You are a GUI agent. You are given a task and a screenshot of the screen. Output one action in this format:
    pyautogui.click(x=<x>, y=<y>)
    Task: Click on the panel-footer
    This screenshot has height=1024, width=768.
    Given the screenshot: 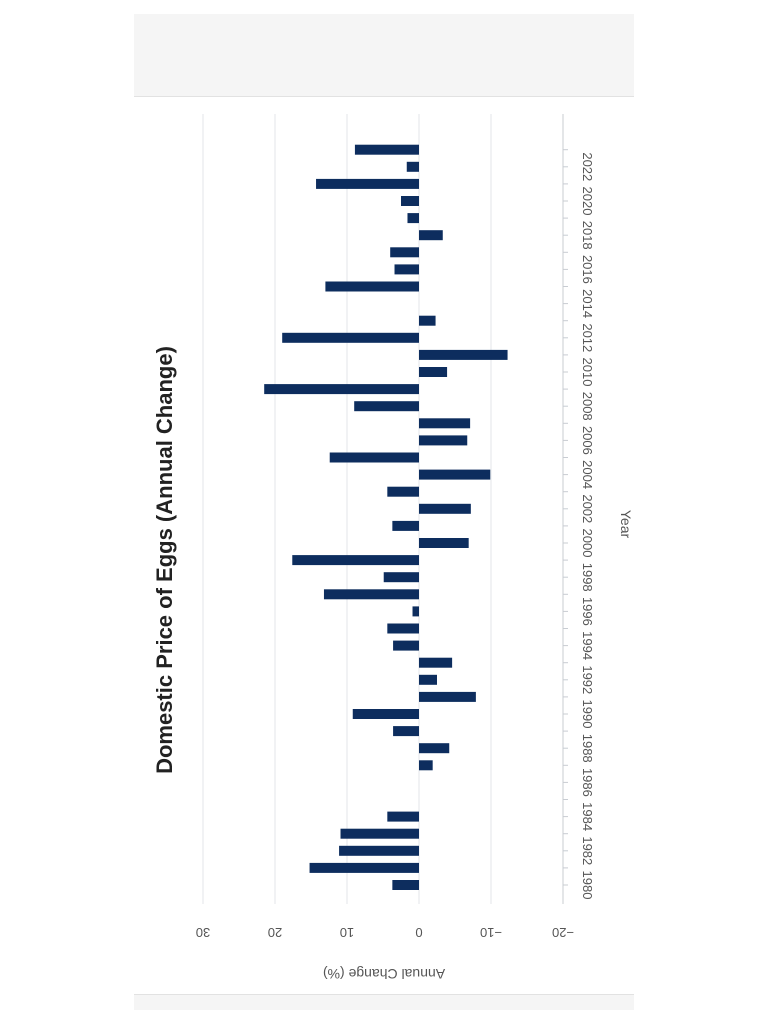 What is the action you would take?
    pyautogui.click(x=384, y=1002)
    